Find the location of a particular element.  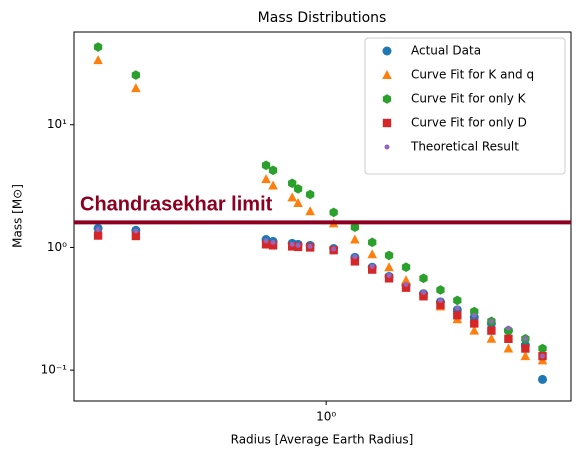

legend-label: Curve Fit for only D is located at coordinates (469, 123).